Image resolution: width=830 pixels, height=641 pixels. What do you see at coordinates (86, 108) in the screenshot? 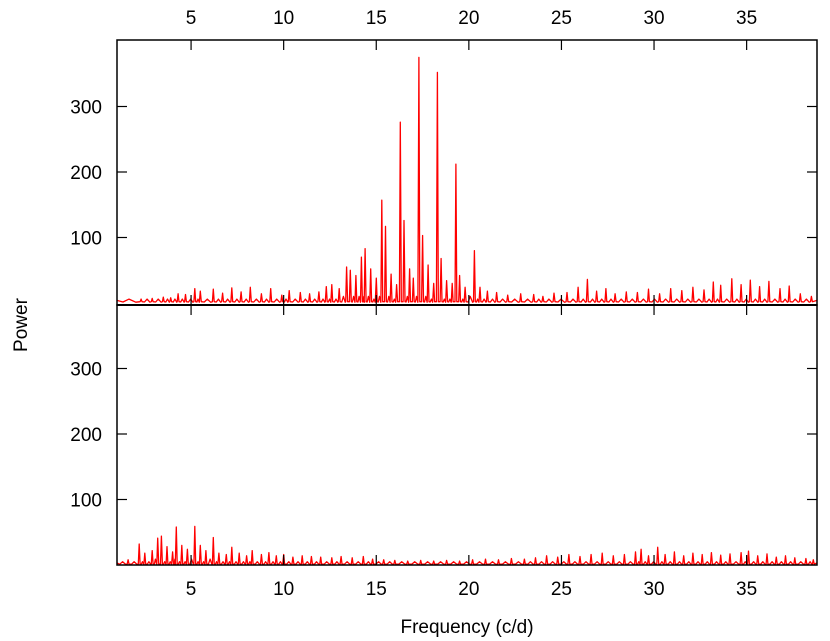
I see `top-y-tick-label: 300` at bounding box center [86, 108].